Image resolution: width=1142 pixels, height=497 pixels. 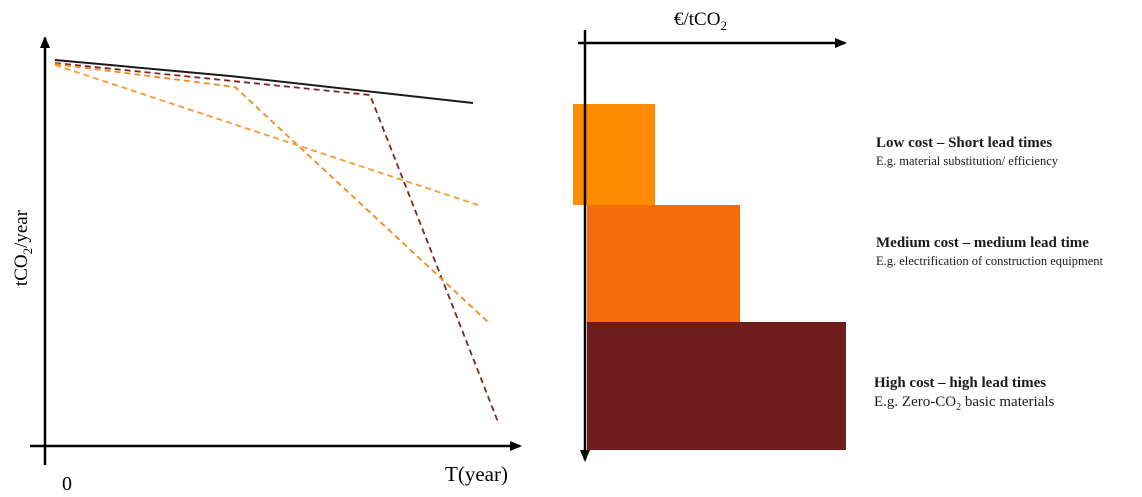 I want to click on left-y-axis-label: tCO2/year, so click(x=23, y=247).